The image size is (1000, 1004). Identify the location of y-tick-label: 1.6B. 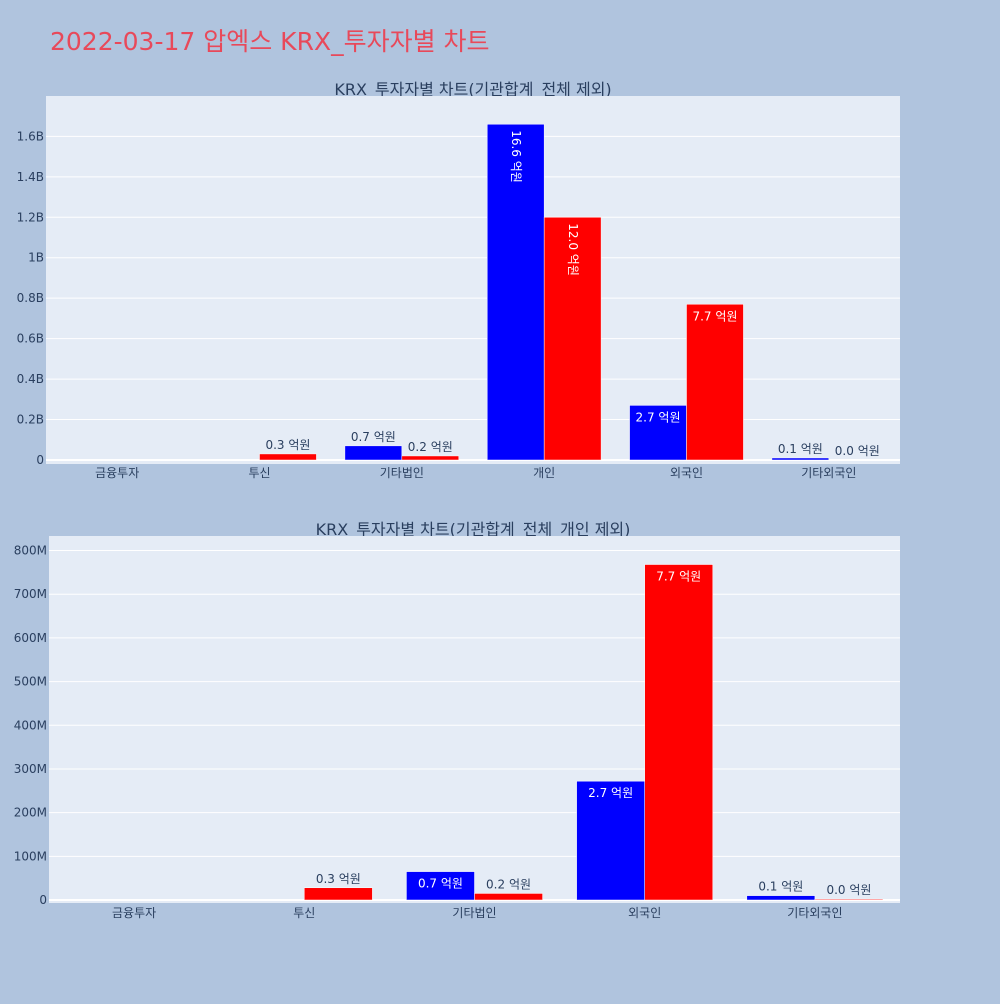
(30, 136).